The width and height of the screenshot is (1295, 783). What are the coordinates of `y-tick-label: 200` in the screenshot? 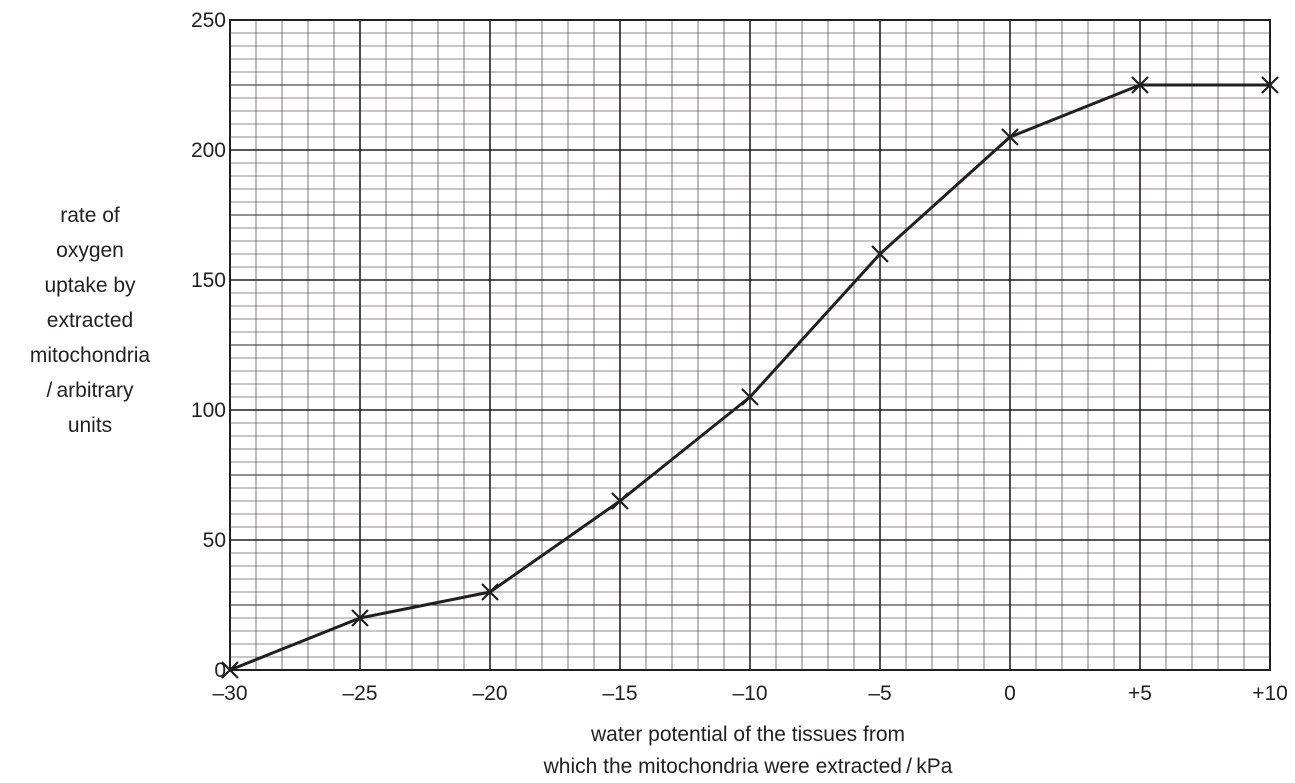 It's located at (208, 150).